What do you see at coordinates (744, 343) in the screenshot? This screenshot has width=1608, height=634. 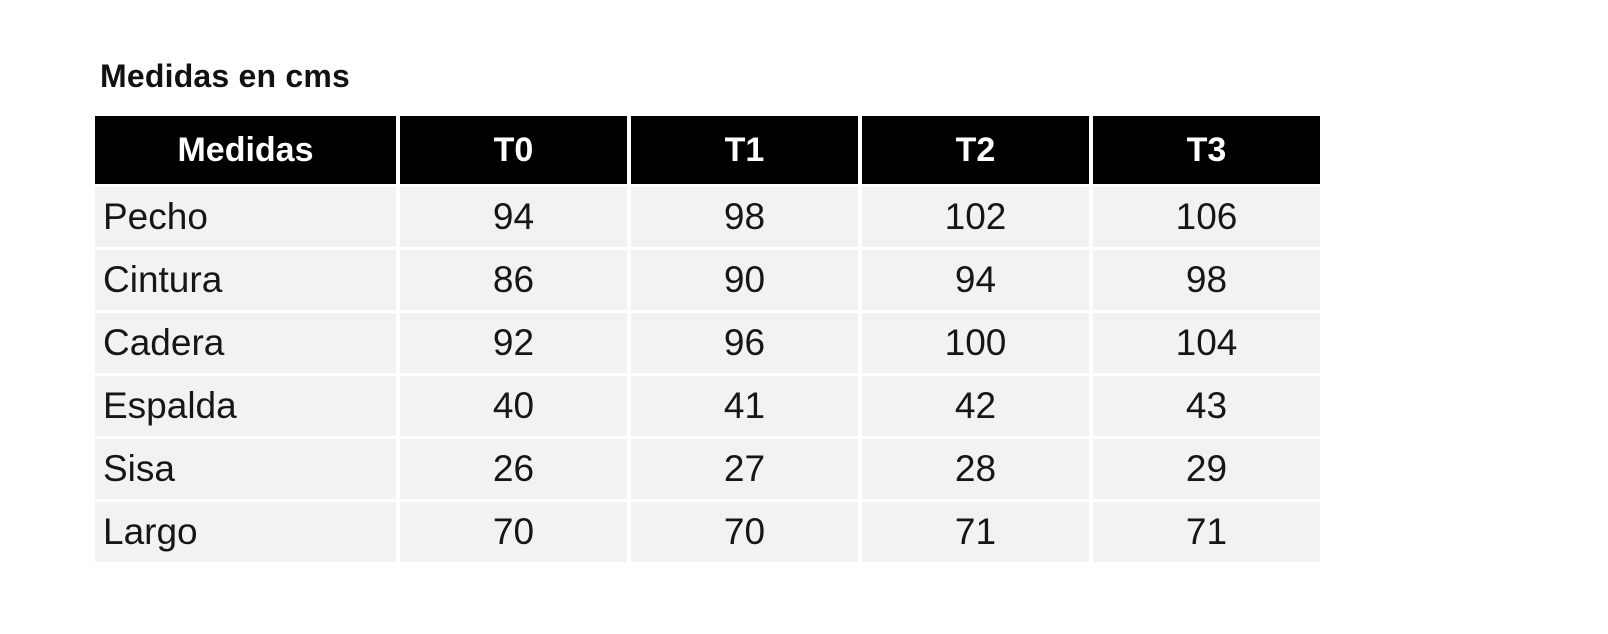 I see `cell-value: 96` at bounding box center [744, 343].